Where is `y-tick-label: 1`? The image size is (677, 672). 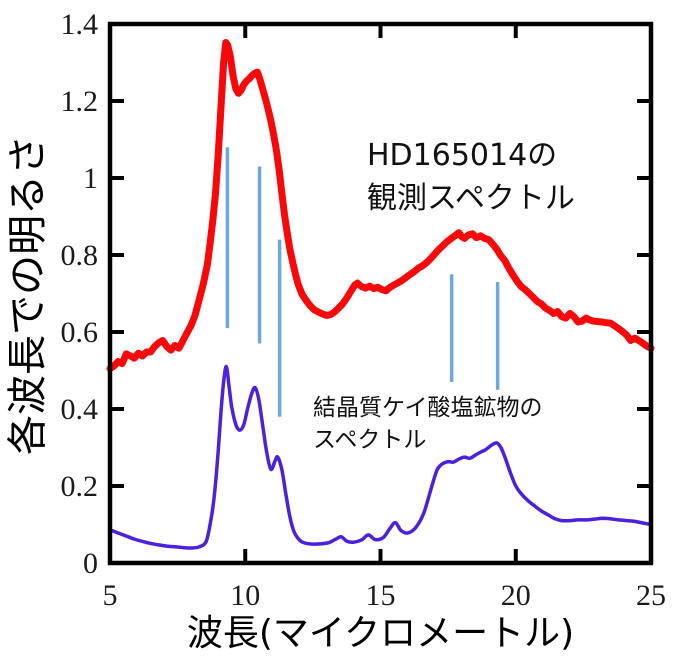
y-tick-label: 1 is located at coordinates (90, 178).